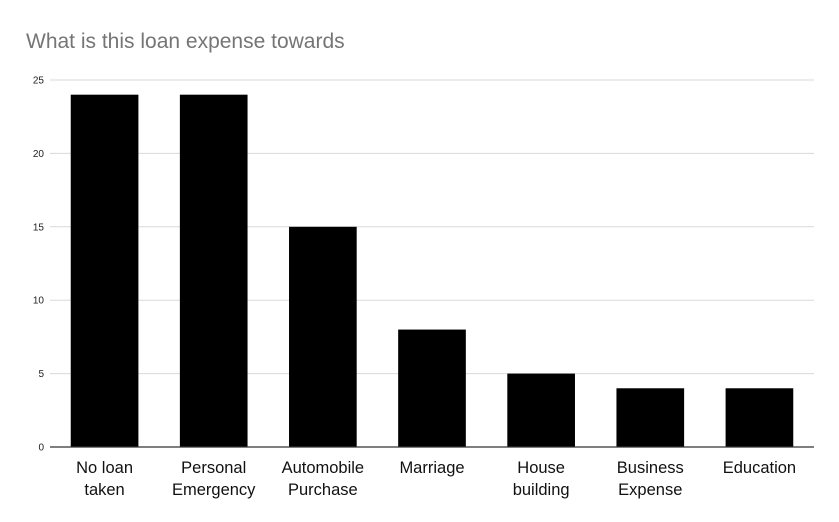 The image size is (839, 522). What do you see at coordinates (104, 479) in the screenshot?
I see `x-category-label: No loan taken` at bounding box center [104, 479].